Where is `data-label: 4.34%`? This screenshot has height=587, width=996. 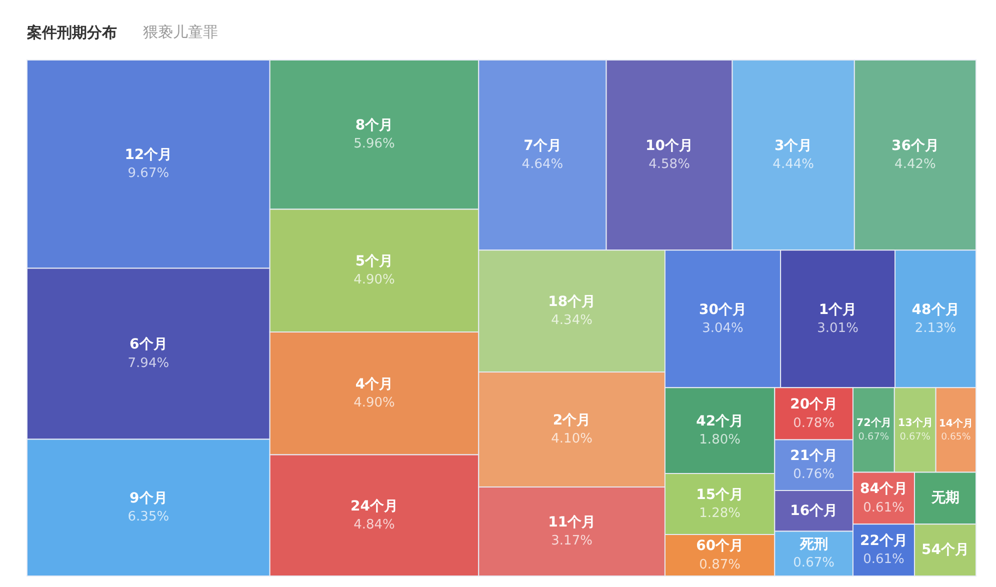
data-label: 4.34% is located at coordinates (571, 320).